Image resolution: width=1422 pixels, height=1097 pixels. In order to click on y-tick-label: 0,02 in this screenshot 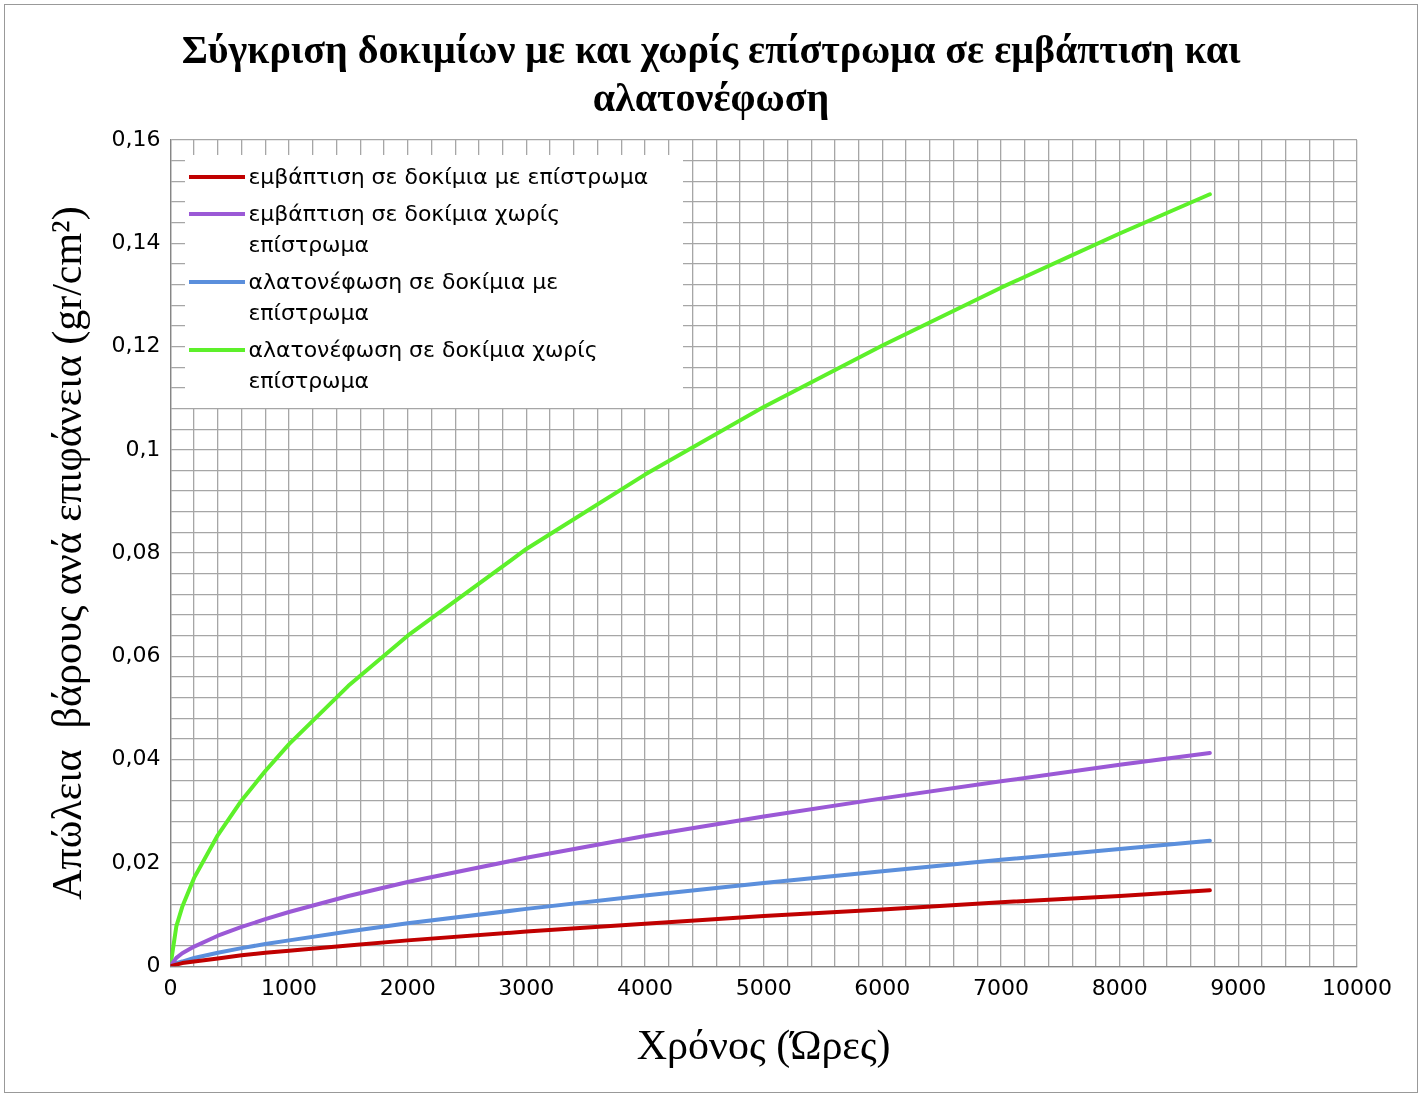, I will do `click(136, 861)`.